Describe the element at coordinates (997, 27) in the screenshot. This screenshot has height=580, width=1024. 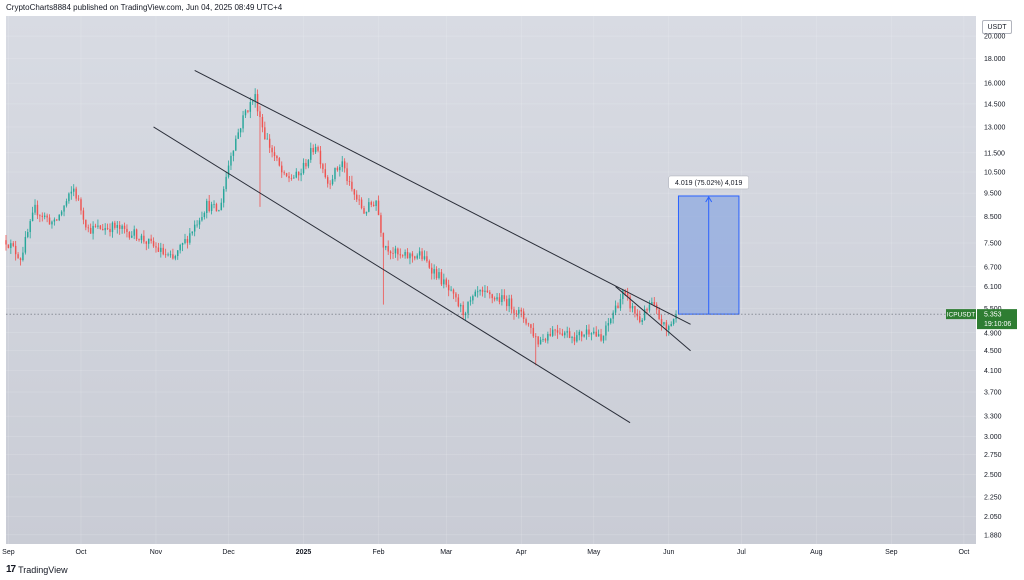
I see `currency-button: USDT` at that location.